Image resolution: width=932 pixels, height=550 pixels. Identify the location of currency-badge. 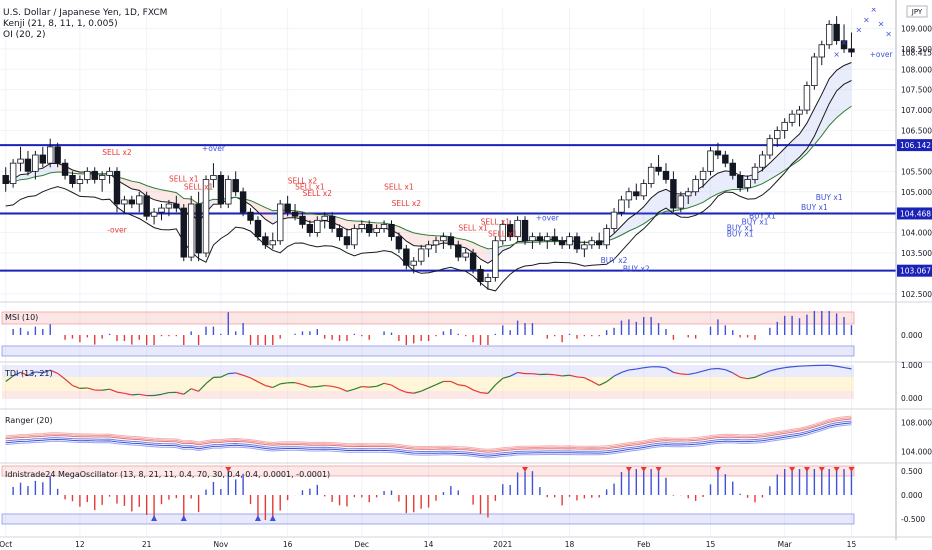
(917, 11).